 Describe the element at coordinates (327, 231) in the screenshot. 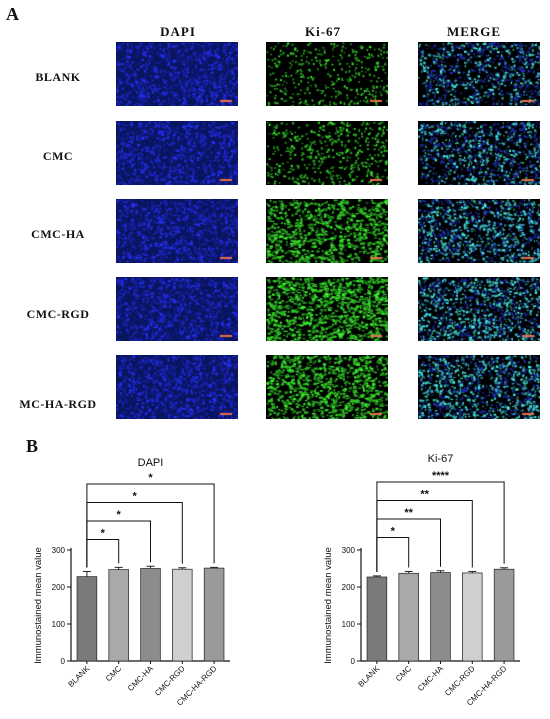

I see `micrograph-ki67-cmc-ha` at that location.